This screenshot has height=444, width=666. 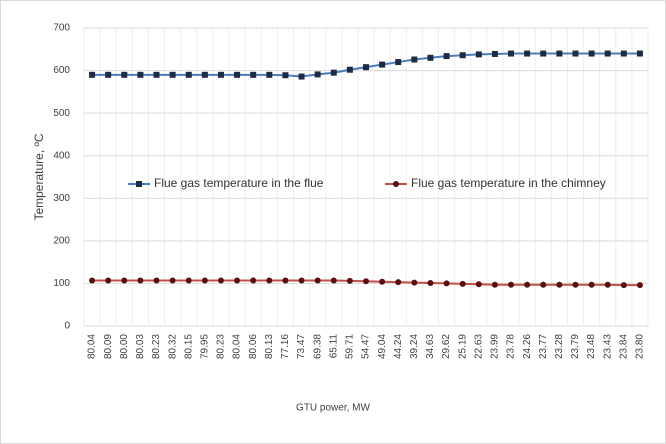 What do you see at coordinates (61, 155) in the screenshot?
I see `y-tick-label: 400` at bounding box center [61, 155].